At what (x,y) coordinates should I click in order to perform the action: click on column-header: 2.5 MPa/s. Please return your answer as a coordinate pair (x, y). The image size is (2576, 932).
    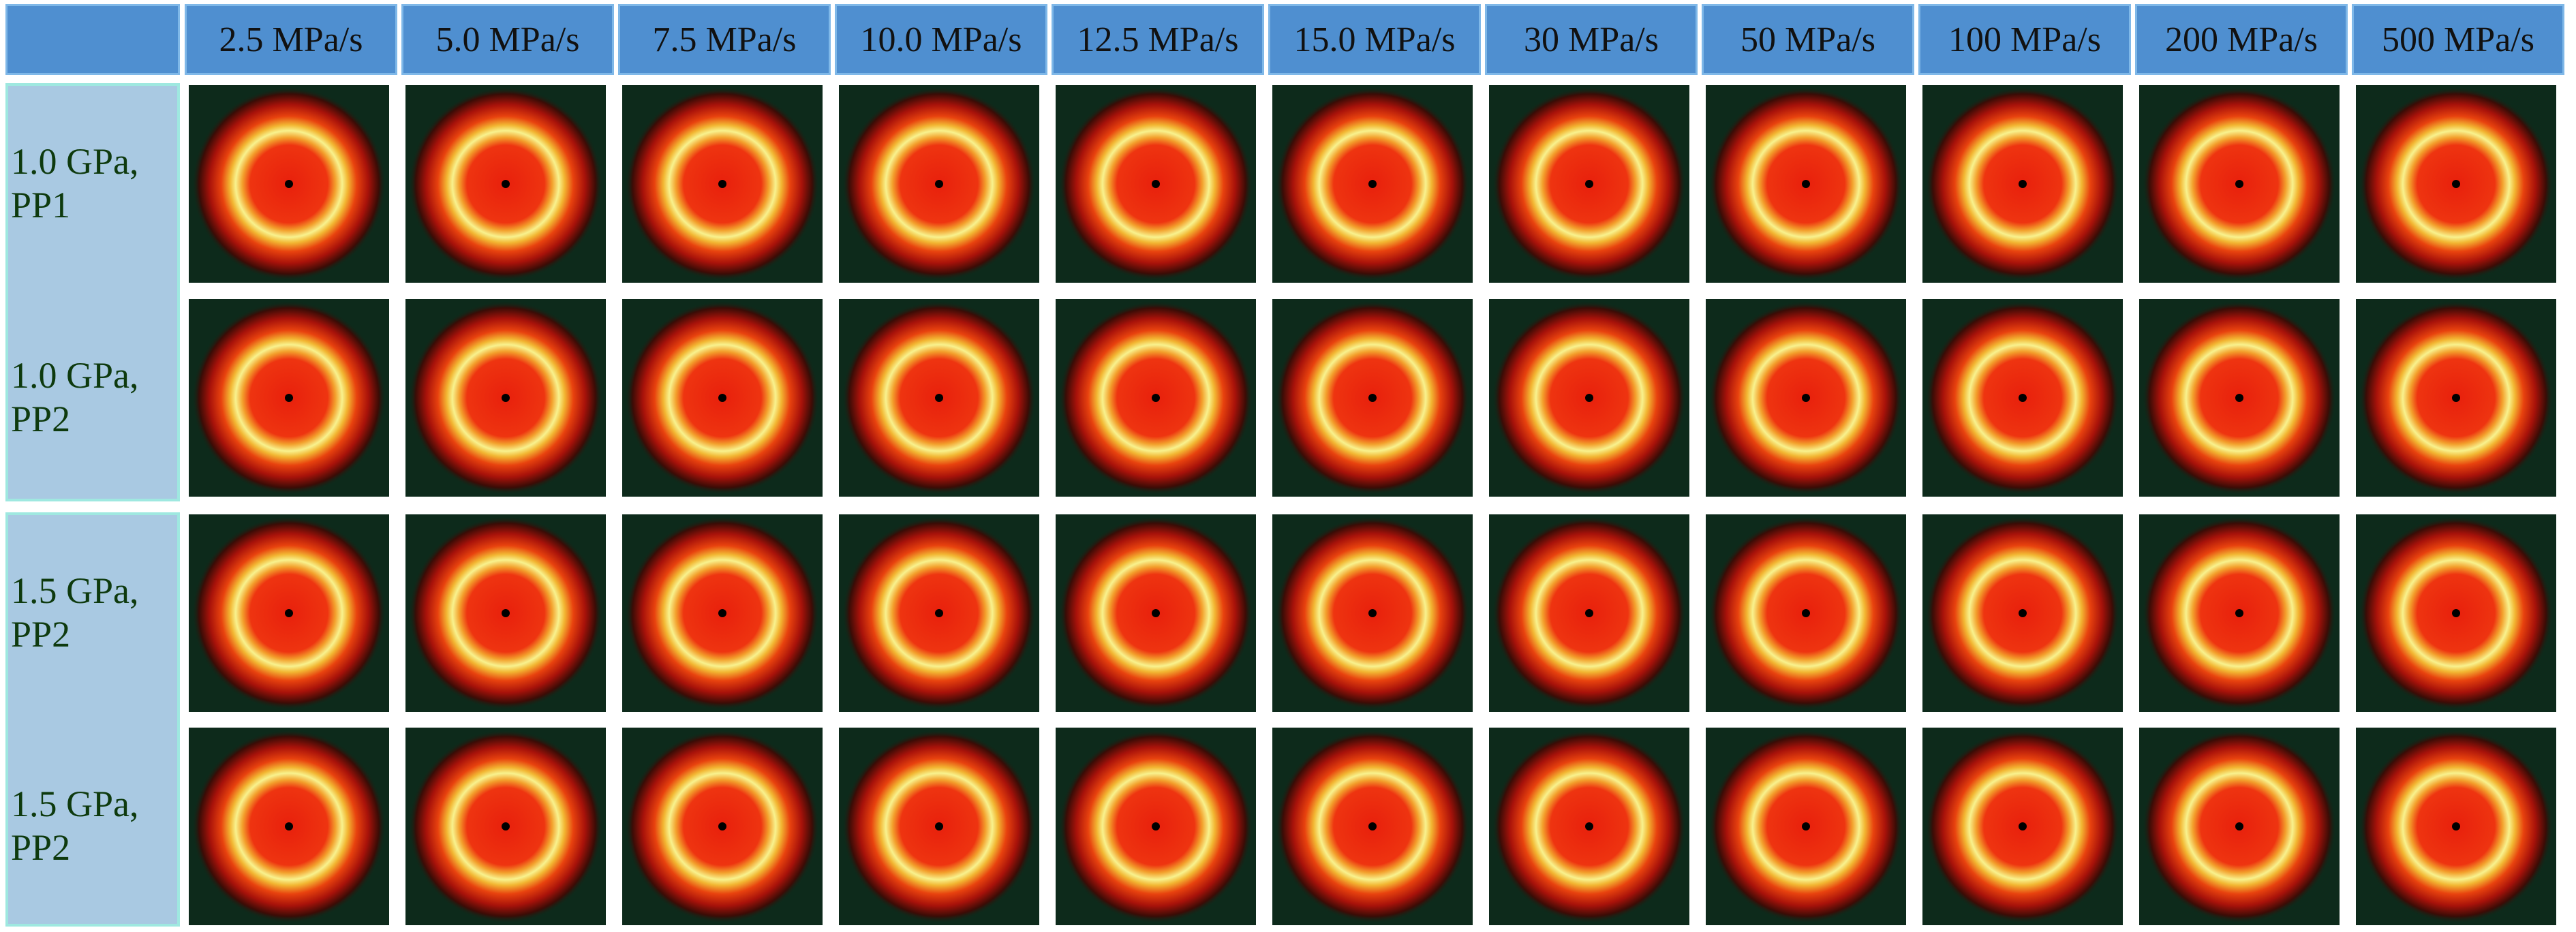
    Looking at the image, I should click on (291, 39).